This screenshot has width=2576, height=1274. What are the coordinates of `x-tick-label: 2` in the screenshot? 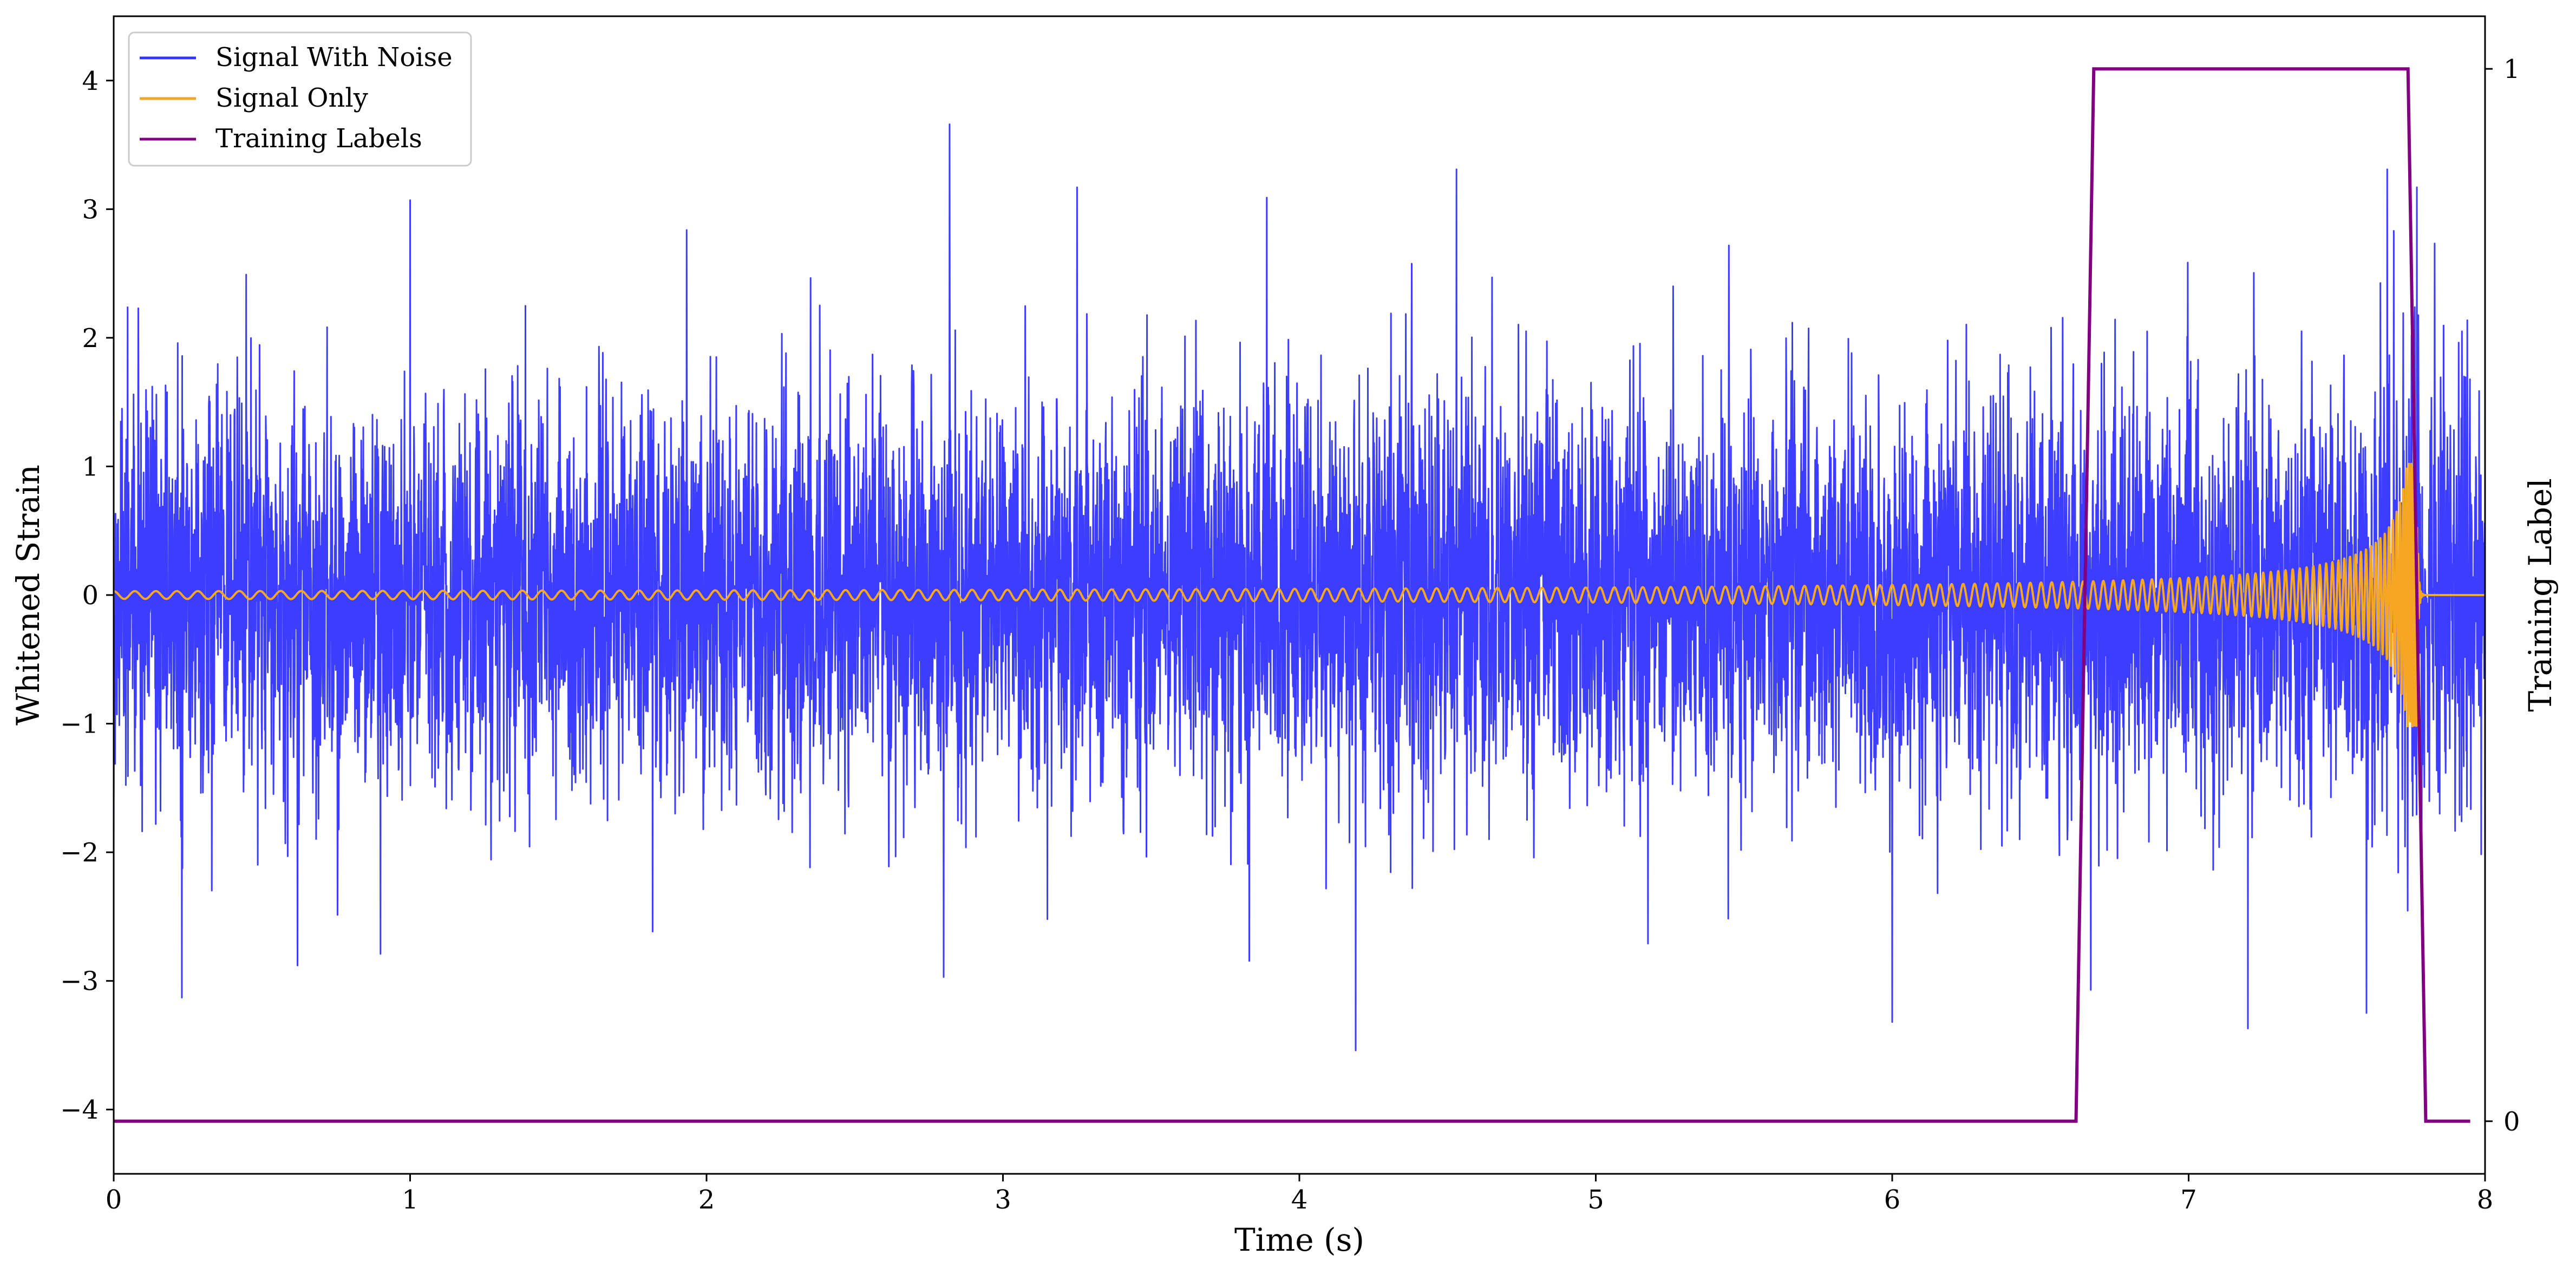 It's located at (707, 1200).